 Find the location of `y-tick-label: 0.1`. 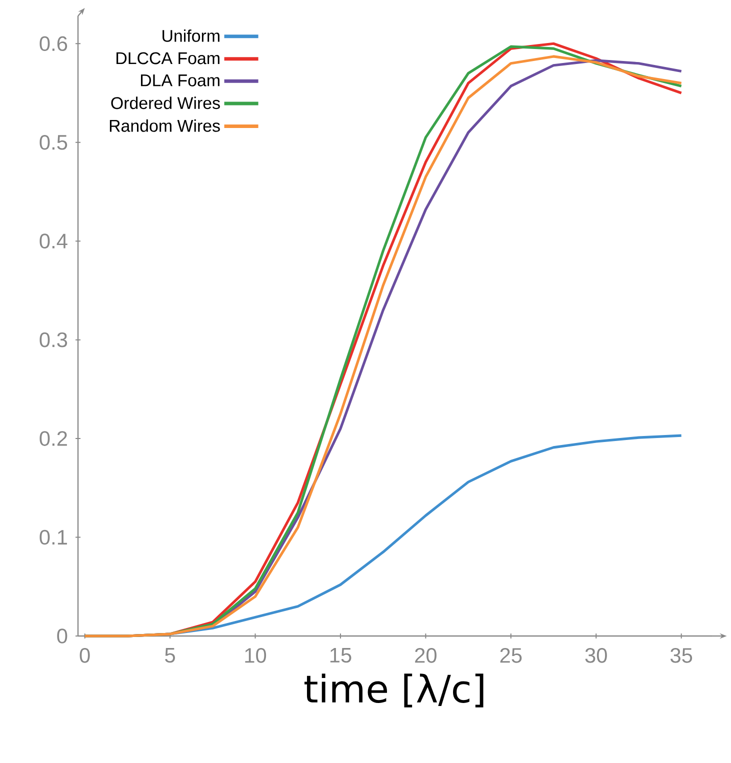

y-tick-label: 0.1 is located at coordinates (53, 537).